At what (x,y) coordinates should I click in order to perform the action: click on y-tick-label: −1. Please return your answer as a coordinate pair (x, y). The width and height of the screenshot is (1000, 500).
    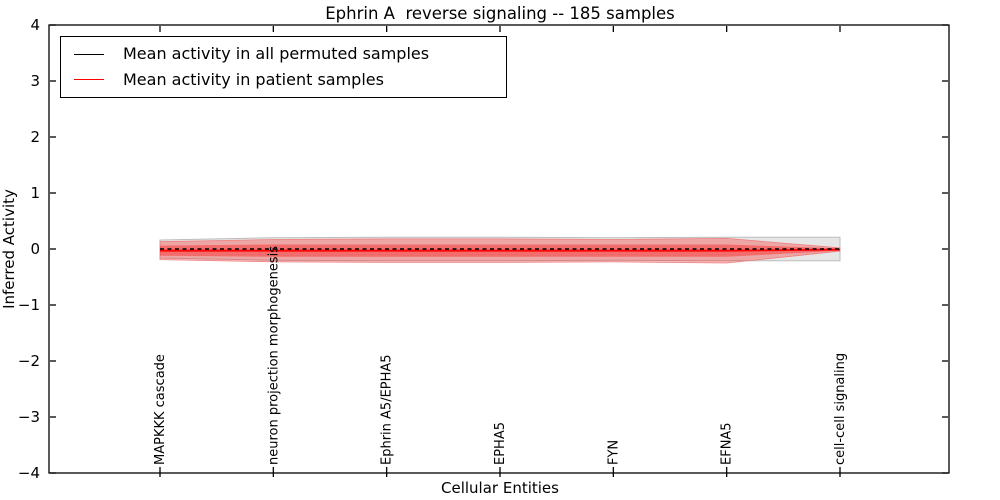
    Looking at the image, I should click on (29, 305).